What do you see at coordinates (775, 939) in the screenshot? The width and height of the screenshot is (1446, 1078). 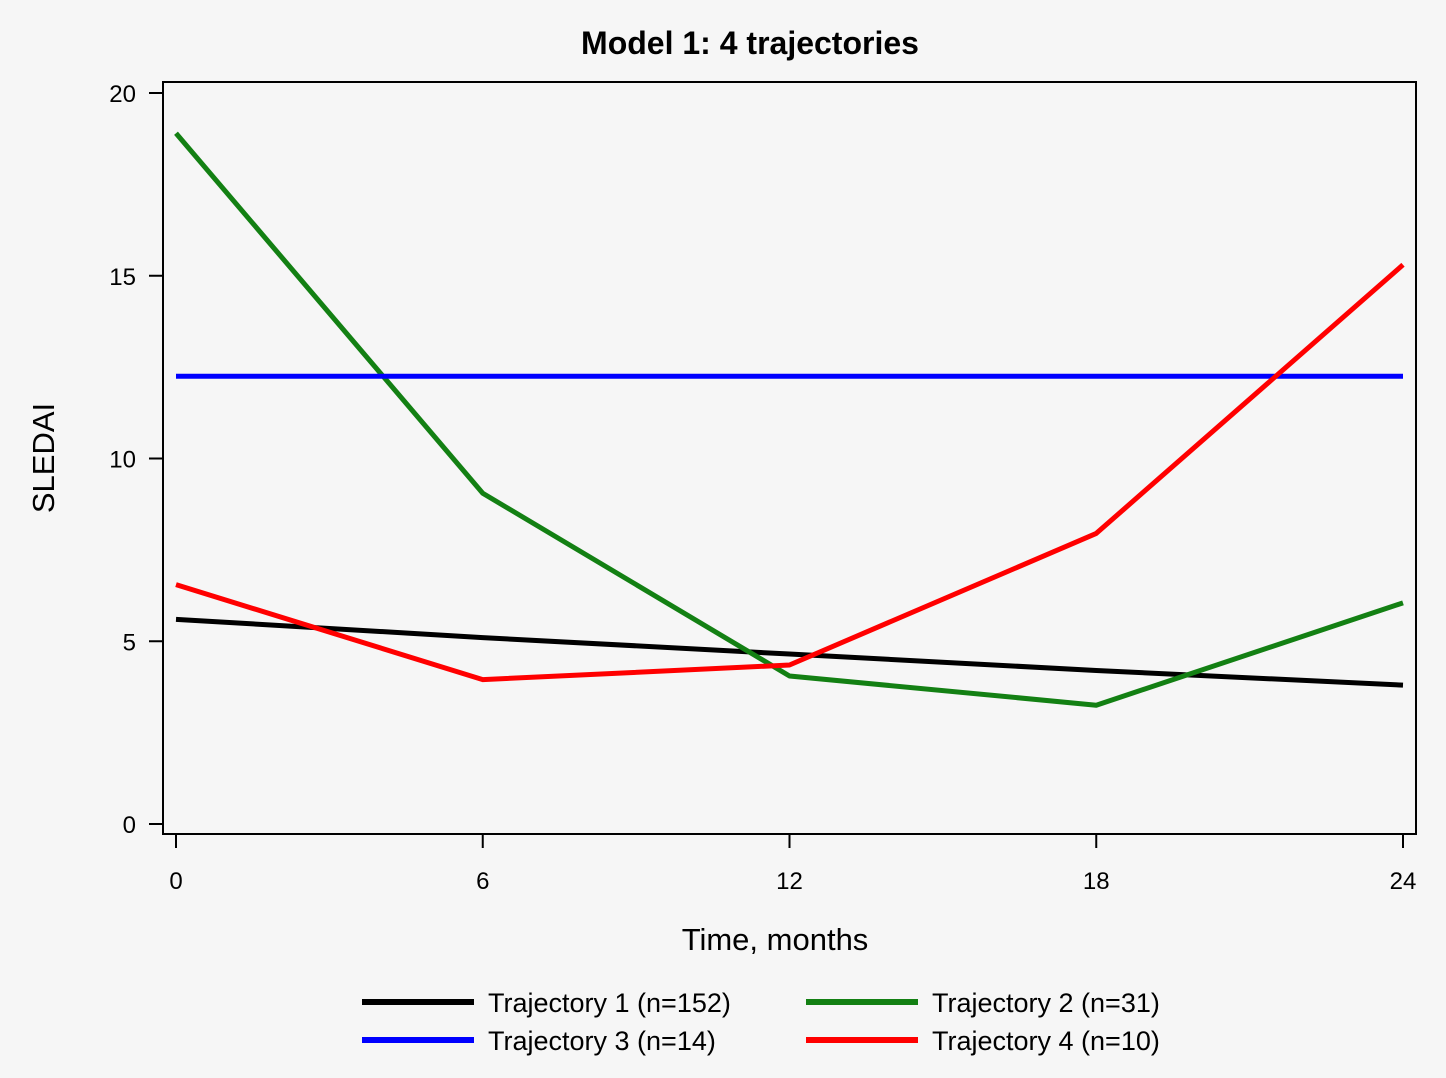 I see `x-axis-title: Time, months` at bounding box center [775, 939].